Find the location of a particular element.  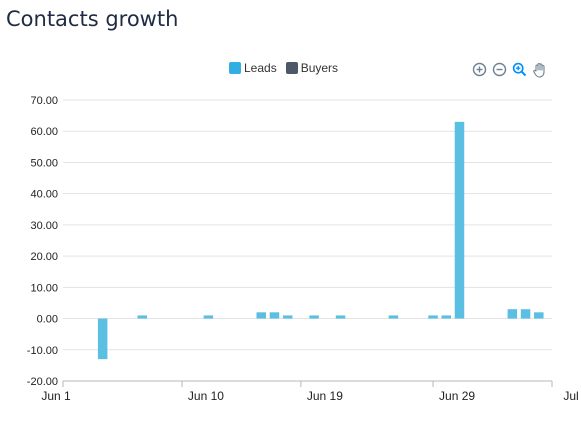

y-tick-label: 0.00 is located at coordinates (47, 320).